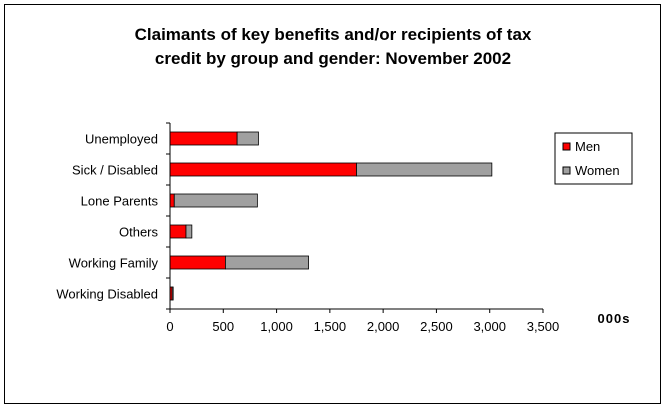 This screenshot has height=409, width=666. What do you see at coordinates (489, 326) in the screenshot?
I see `x-tick-label: 3,000` at bounding box center [489, 326].